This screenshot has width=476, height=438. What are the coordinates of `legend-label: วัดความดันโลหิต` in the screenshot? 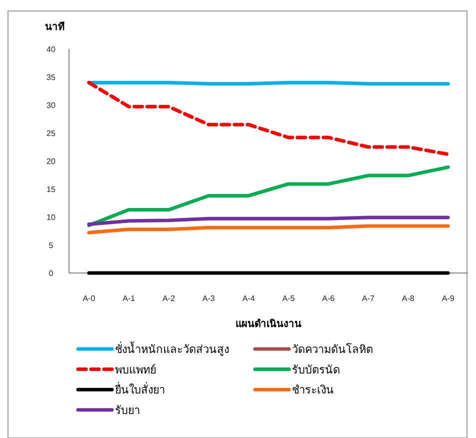 It's located at (332, 349).